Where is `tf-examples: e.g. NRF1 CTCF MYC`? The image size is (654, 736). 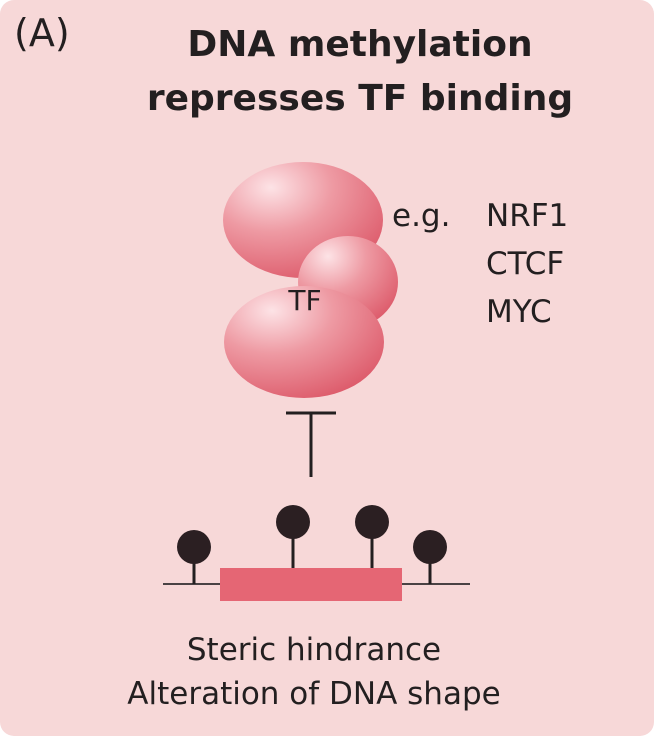
tf-examples: e.g. NRF1 CTCF MYC is located at coordinates (480, 264).